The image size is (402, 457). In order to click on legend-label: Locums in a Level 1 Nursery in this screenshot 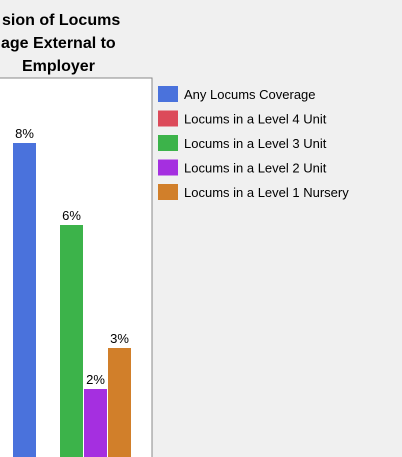, I will do `click(266, 192)`.